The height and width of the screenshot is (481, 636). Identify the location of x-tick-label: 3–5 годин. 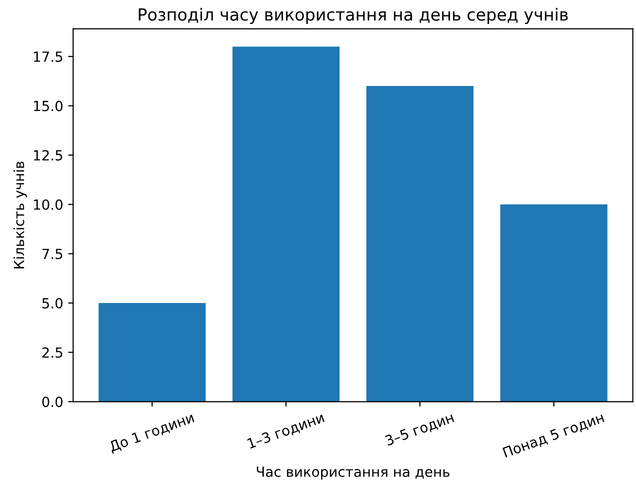
(419, 430).